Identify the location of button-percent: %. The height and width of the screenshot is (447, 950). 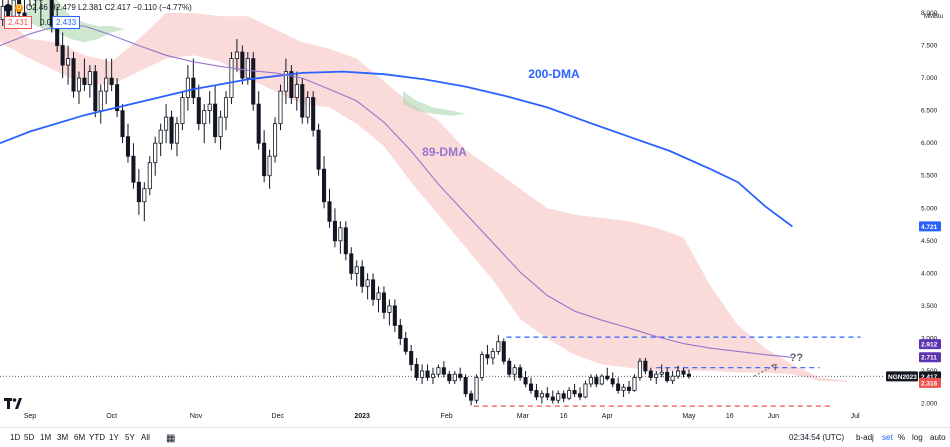
(902, 437).